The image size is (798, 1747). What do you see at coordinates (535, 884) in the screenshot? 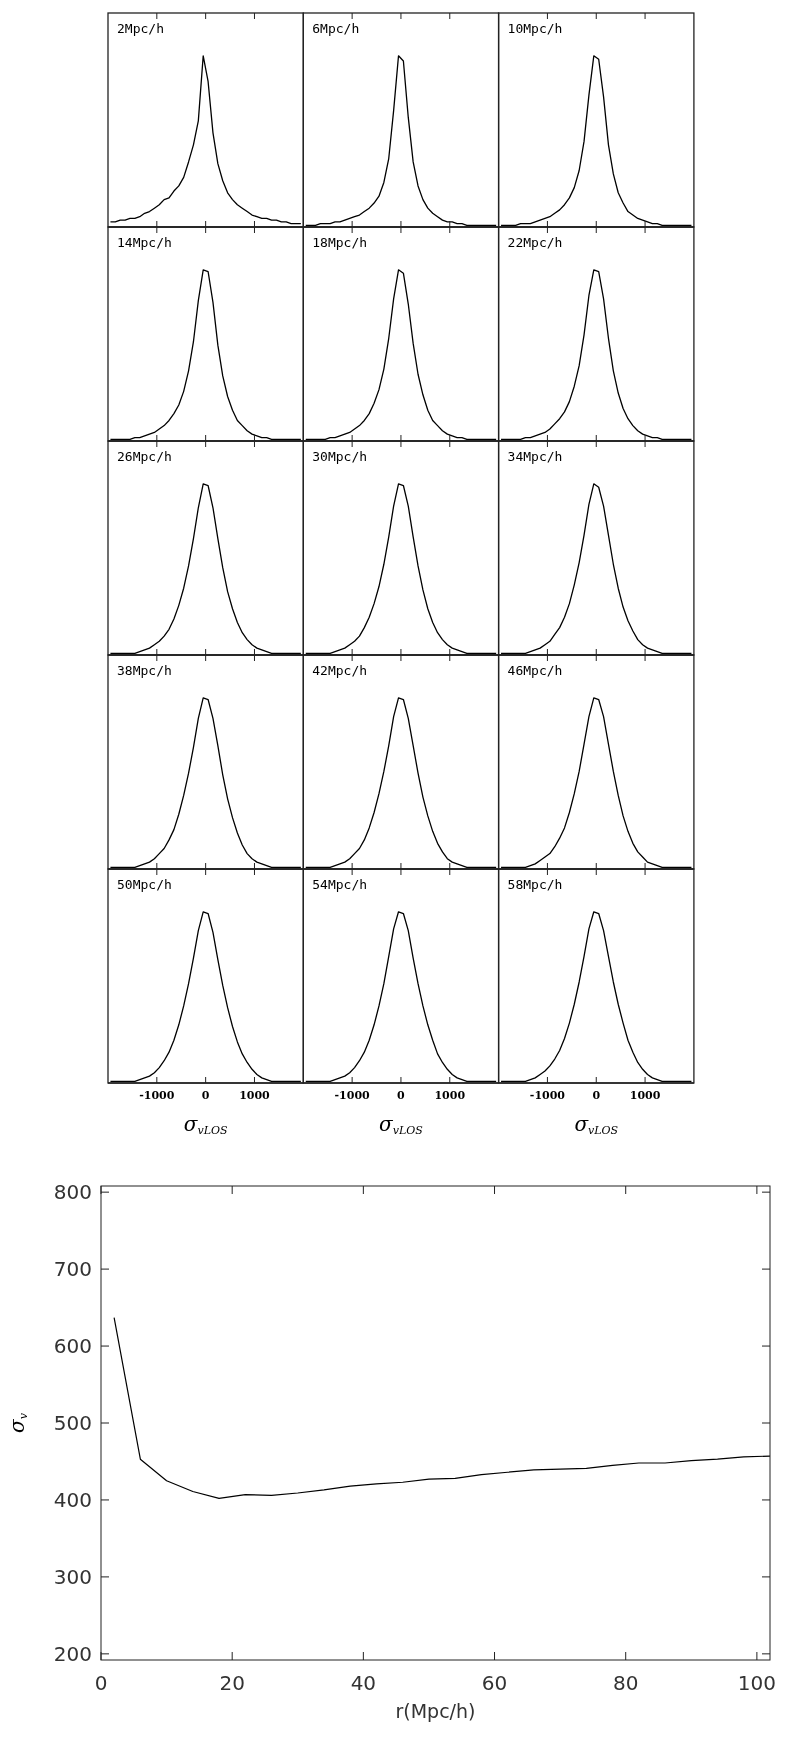
I see `chart-title: 58Mpc/h` at bounding box center [535, 884].